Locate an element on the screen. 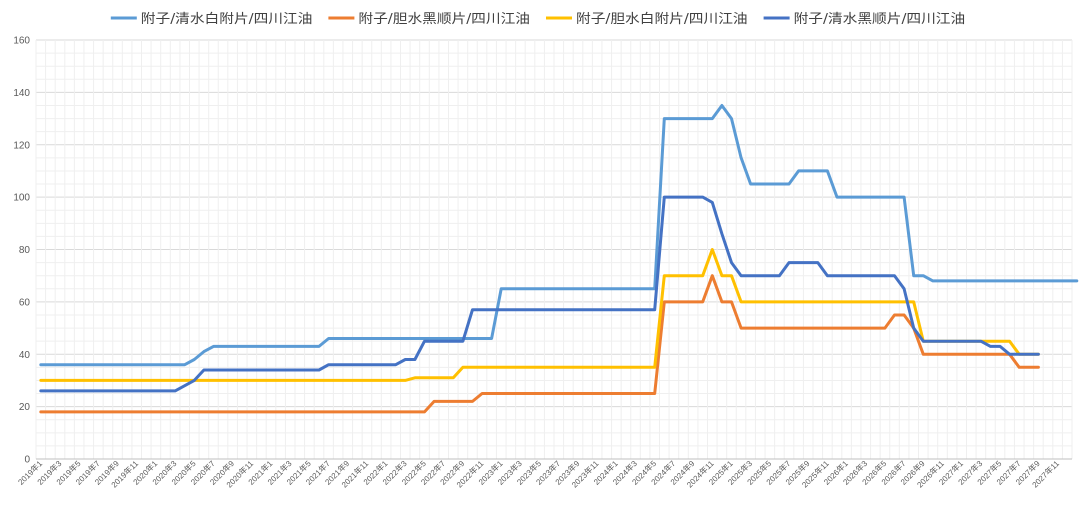 This screenshot has height=509, width=1080. y-tick-label: 20 is located at coordinates (25, 407).